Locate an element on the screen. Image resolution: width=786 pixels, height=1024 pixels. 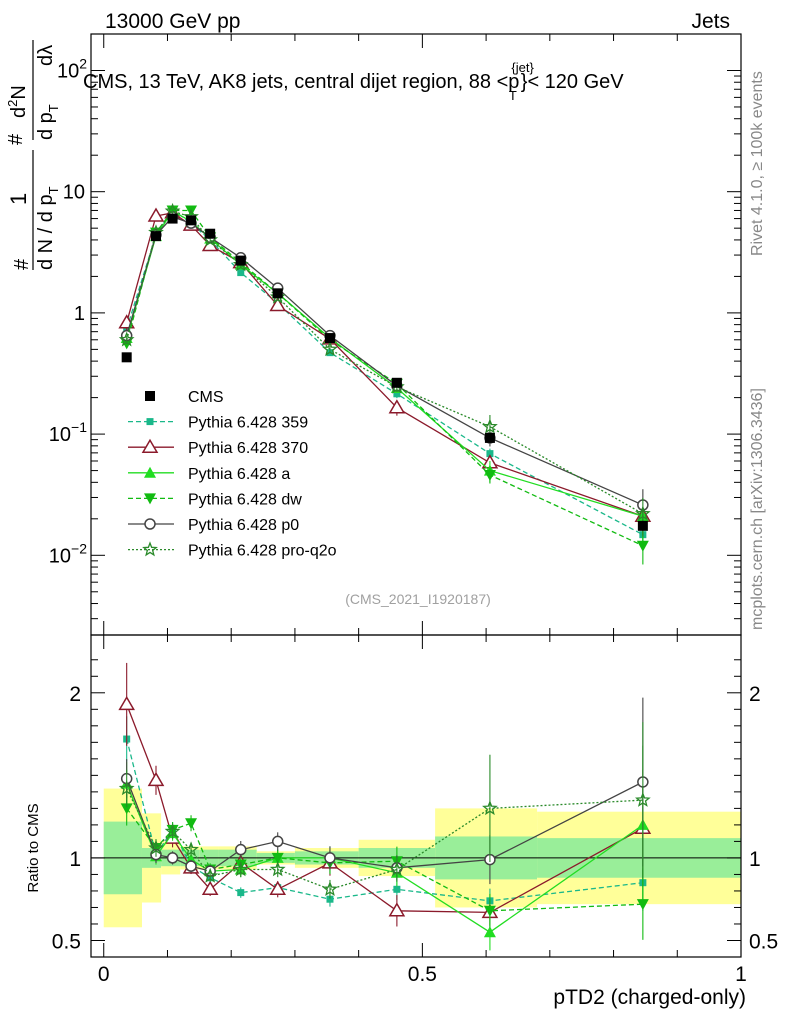
series-5-ratio-line is located at coordinates (384, 839).